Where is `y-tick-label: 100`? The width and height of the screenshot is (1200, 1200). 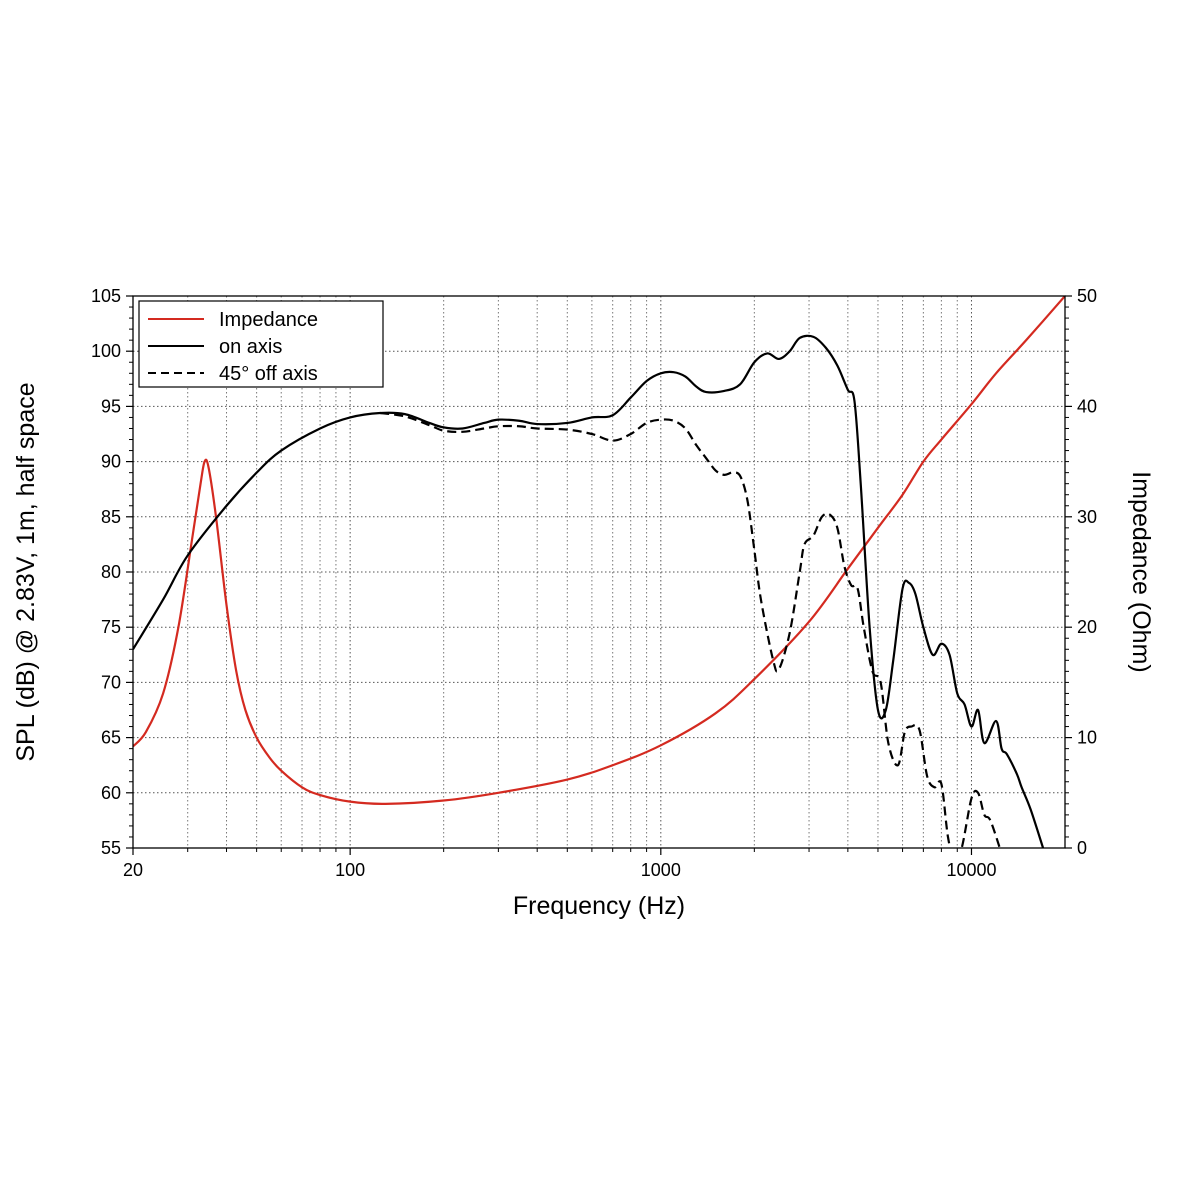 y-tick-label: 100 is located at coordinates (106, 351).